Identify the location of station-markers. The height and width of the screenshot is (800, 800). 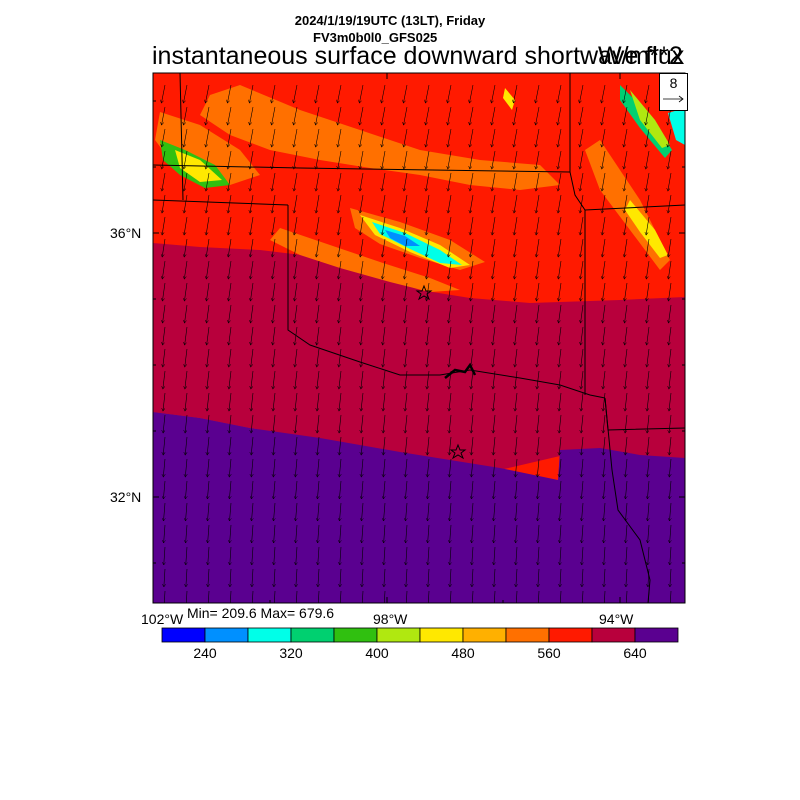
(441, 372).